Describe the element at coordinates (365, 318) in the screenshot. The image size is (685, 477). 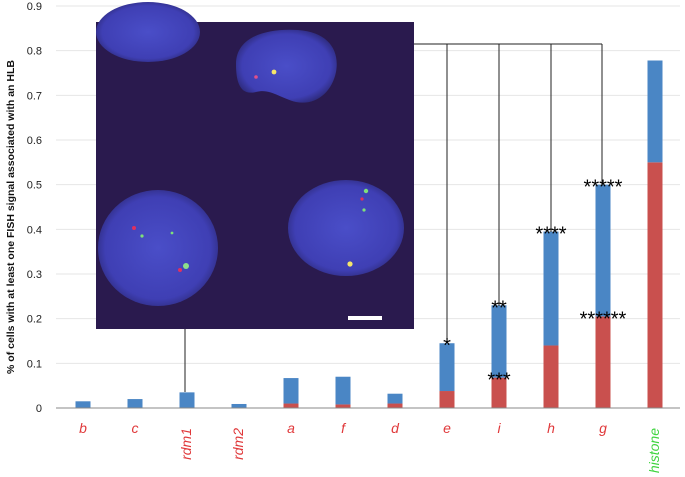
I see `scale-bar` at that location.